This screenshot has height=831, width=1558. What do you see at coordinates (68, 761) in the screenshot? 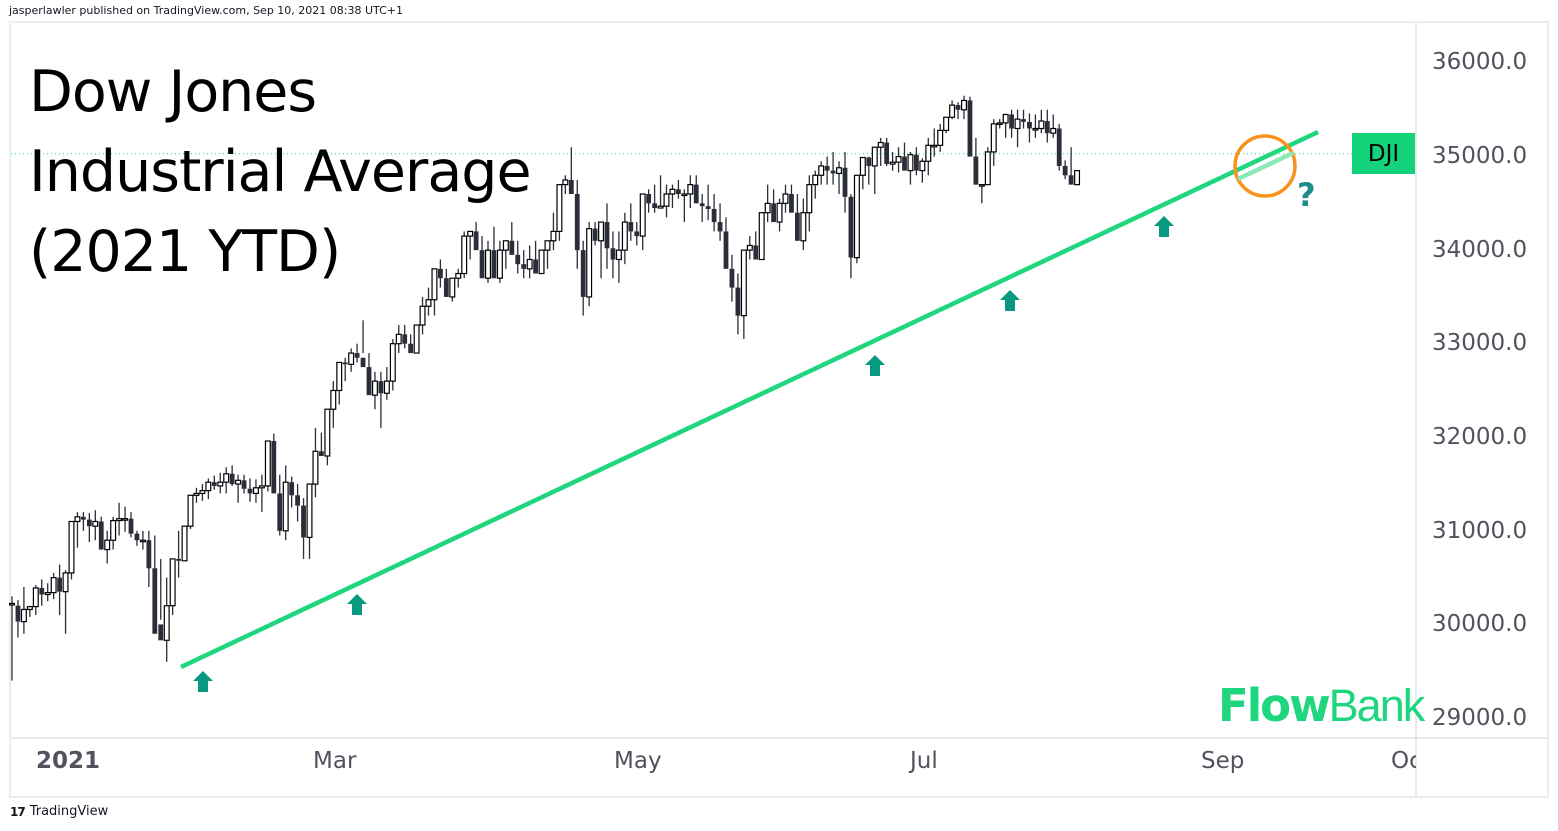
I see `x-tick: 2021` at bounding box center [68, 761].